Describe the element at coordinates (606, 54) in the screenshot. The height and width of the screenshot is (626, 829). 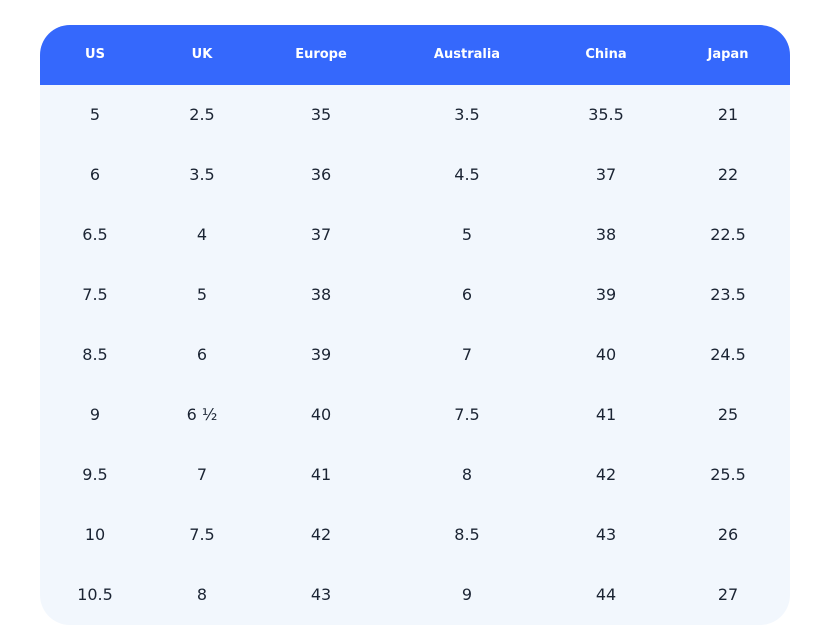
I see `header-cell: China` at that location.